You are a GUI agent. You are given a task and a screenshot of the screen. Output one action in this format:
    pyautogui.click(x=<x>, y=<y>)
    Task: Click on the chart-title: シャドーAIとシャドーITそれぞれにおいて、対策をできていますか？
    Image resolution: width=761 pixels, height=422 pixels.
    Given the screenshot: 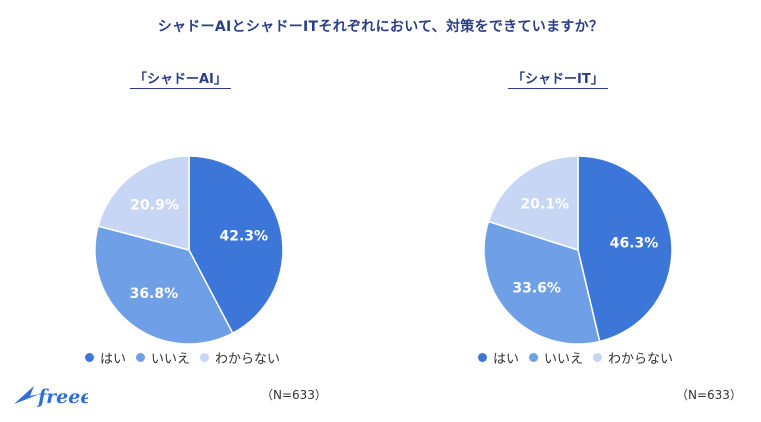 What is the action you would take?
    pyautogui.click(x=380, y=27)
    